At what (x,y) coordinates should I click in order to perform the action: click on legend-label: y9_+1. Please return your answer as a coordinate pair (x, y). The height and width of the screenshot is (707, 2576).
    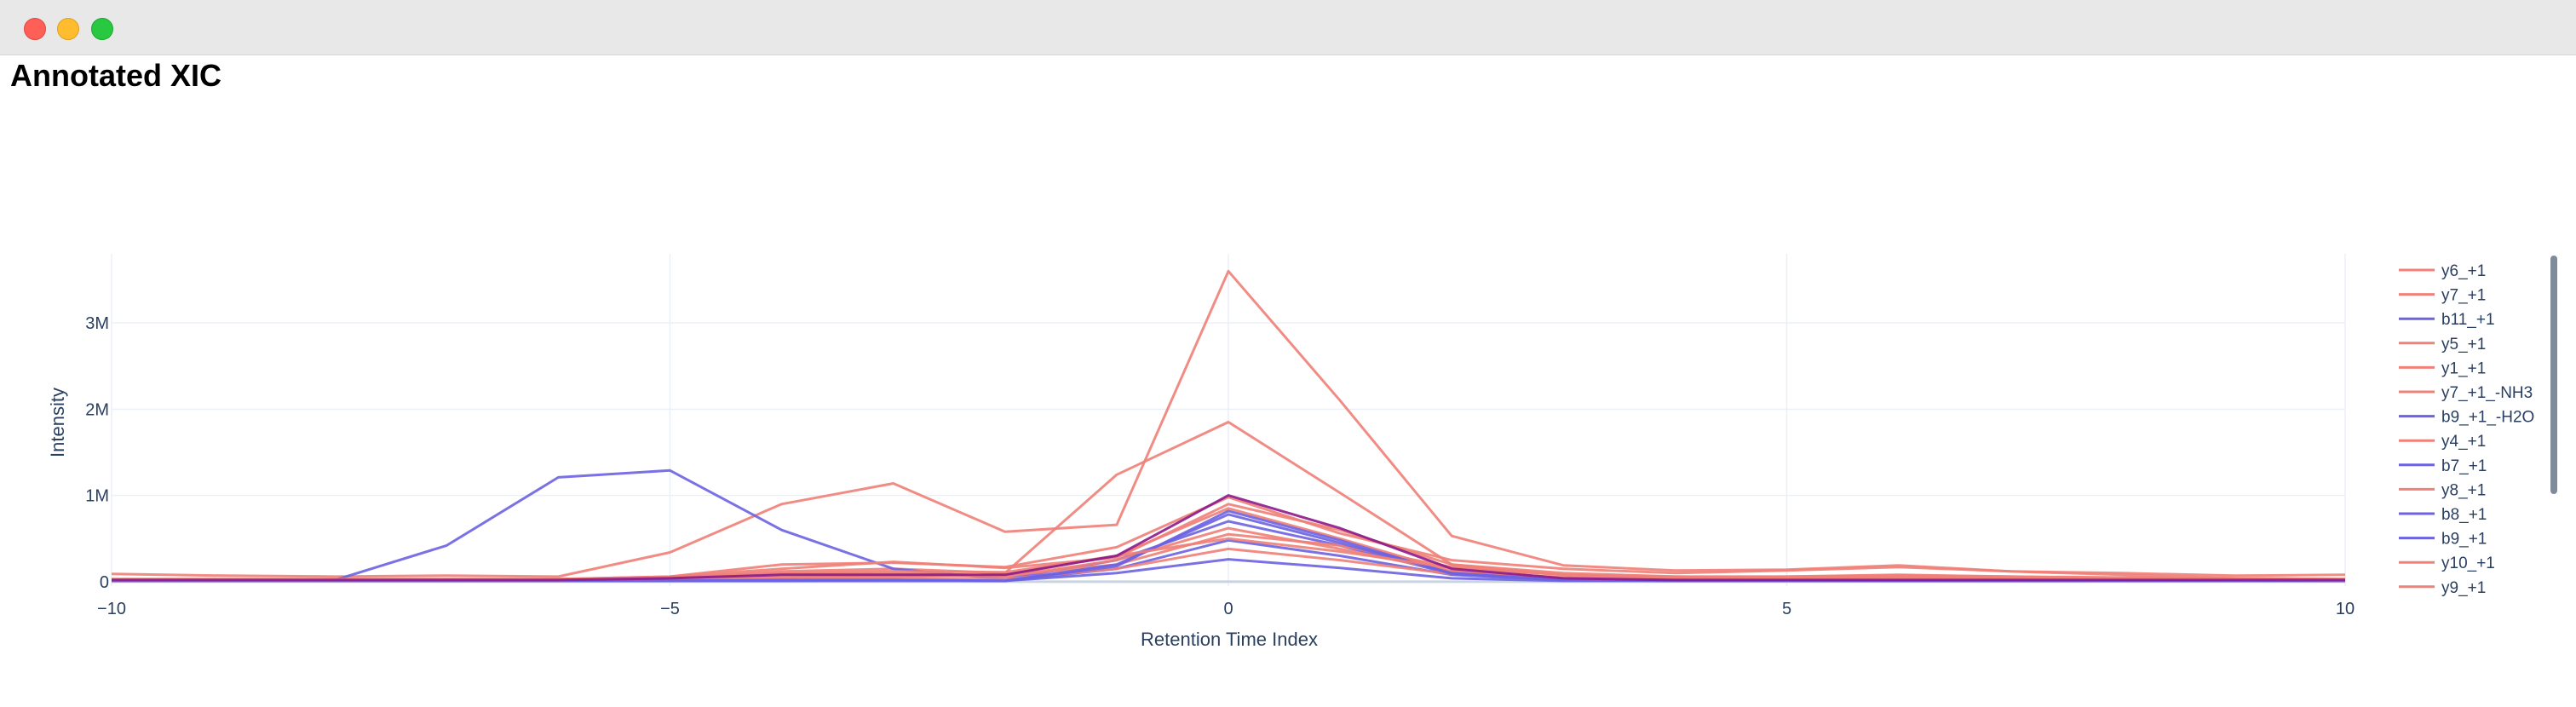
    Looking at the image, I should click on (2464, 588).